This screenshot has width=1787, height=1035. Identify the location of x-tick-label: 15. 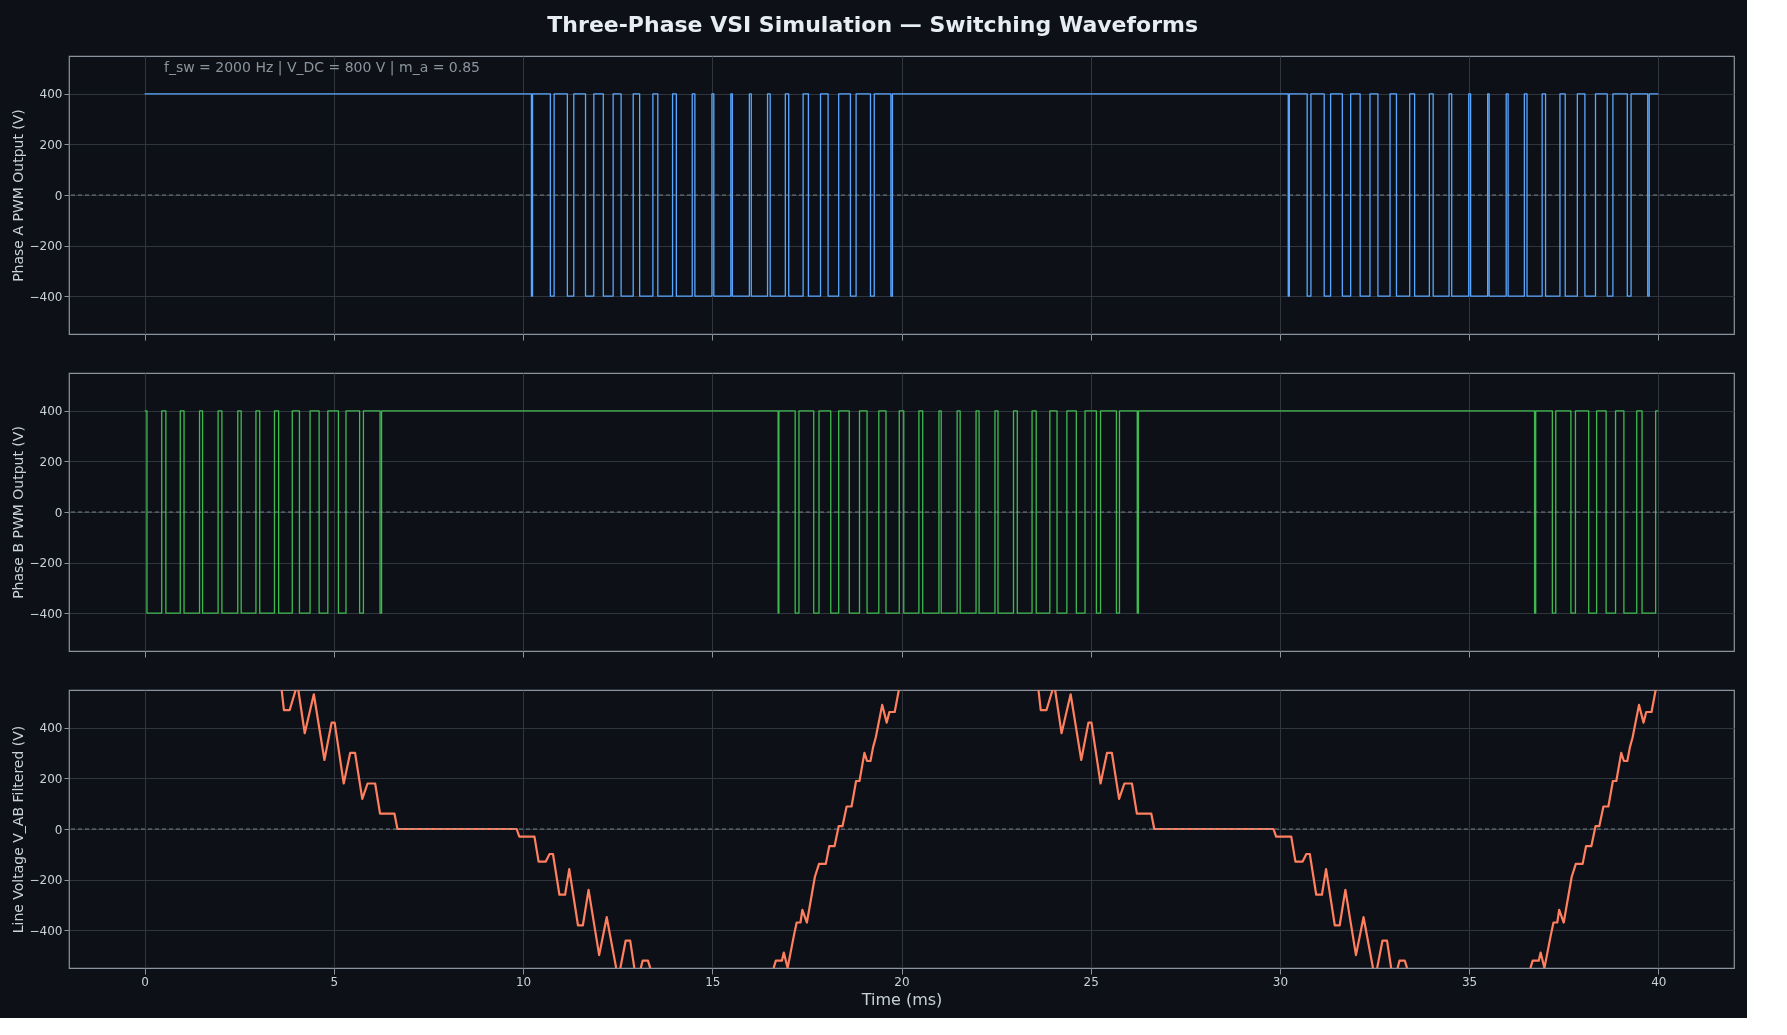
(713, 981).